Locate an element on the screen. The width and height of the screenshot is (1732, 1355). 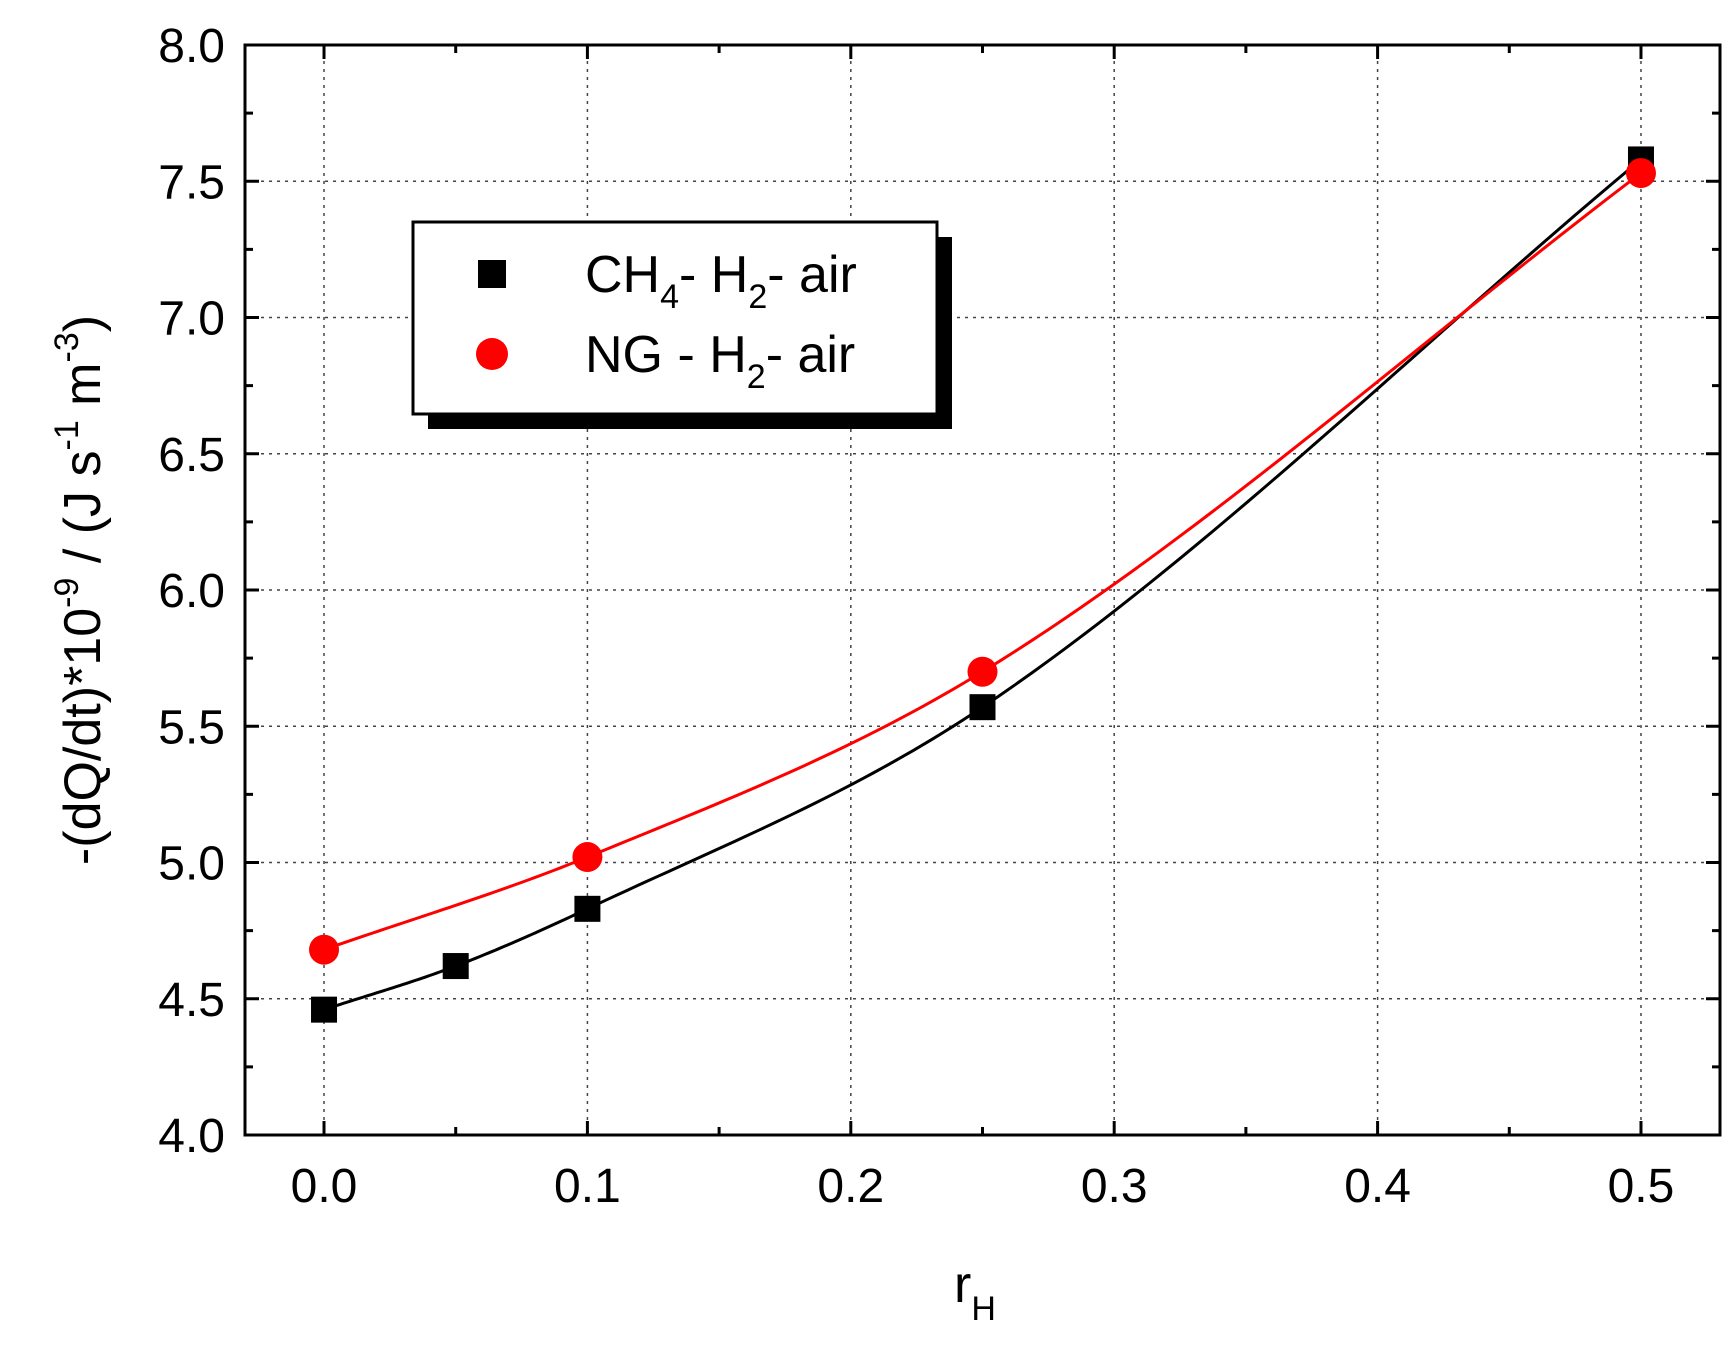
x-tick-labels: 0.0 0.1 0.2 0.3 0.4 0.5 is located at coordinates (983, 1186).